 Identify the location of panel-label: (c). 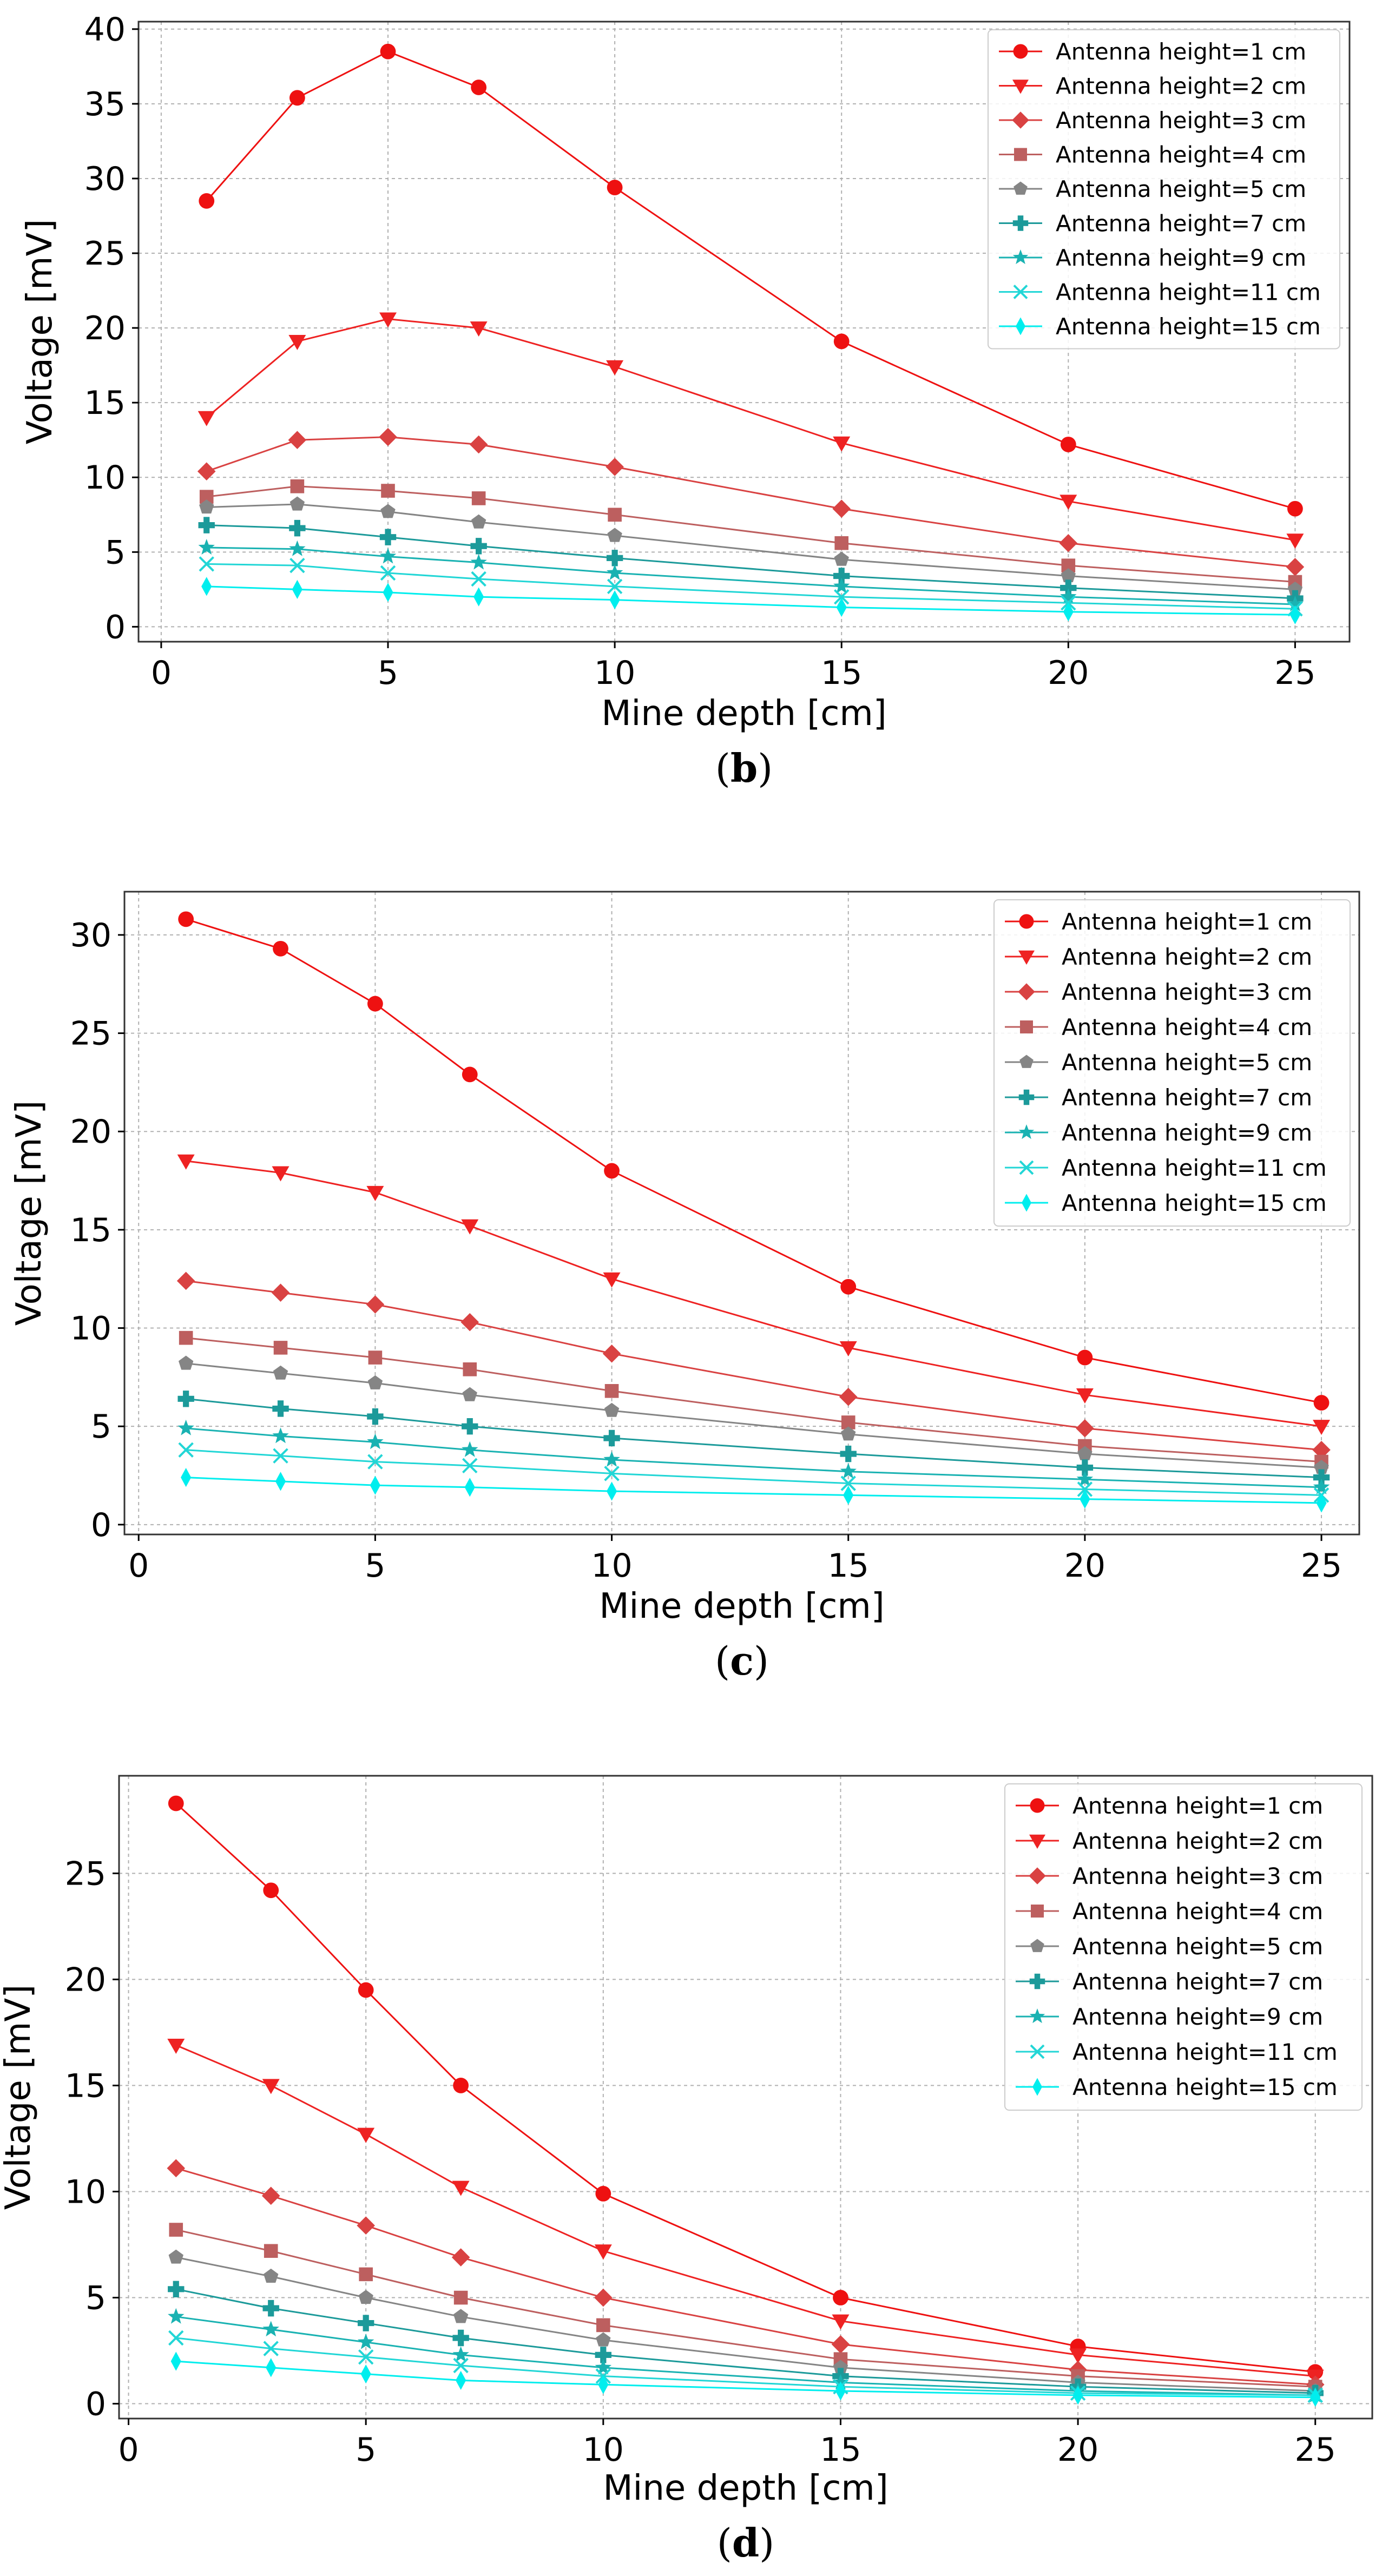
(742, 1661).